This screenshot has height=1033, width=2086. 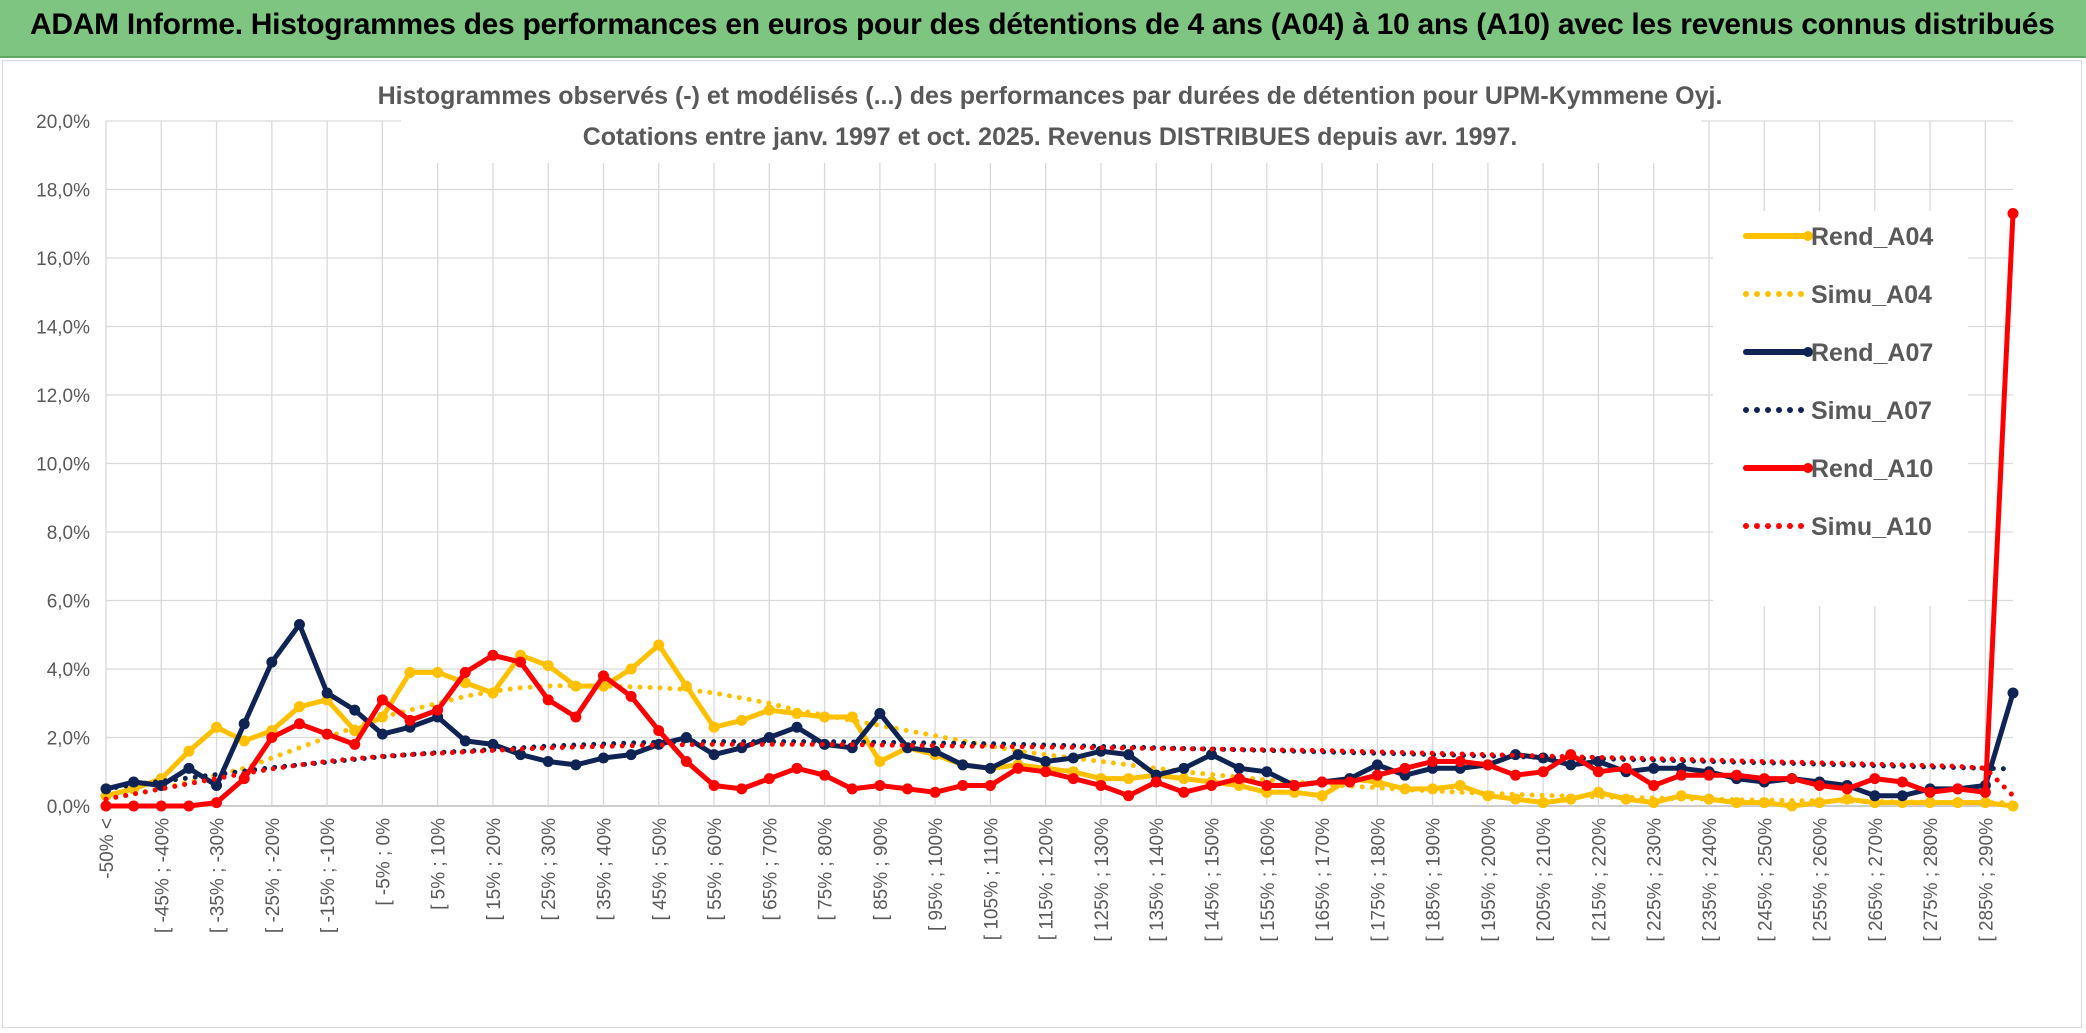 I want to click on x-tick-label: [ 275% ; 280%, so click(x=1931, y=880).